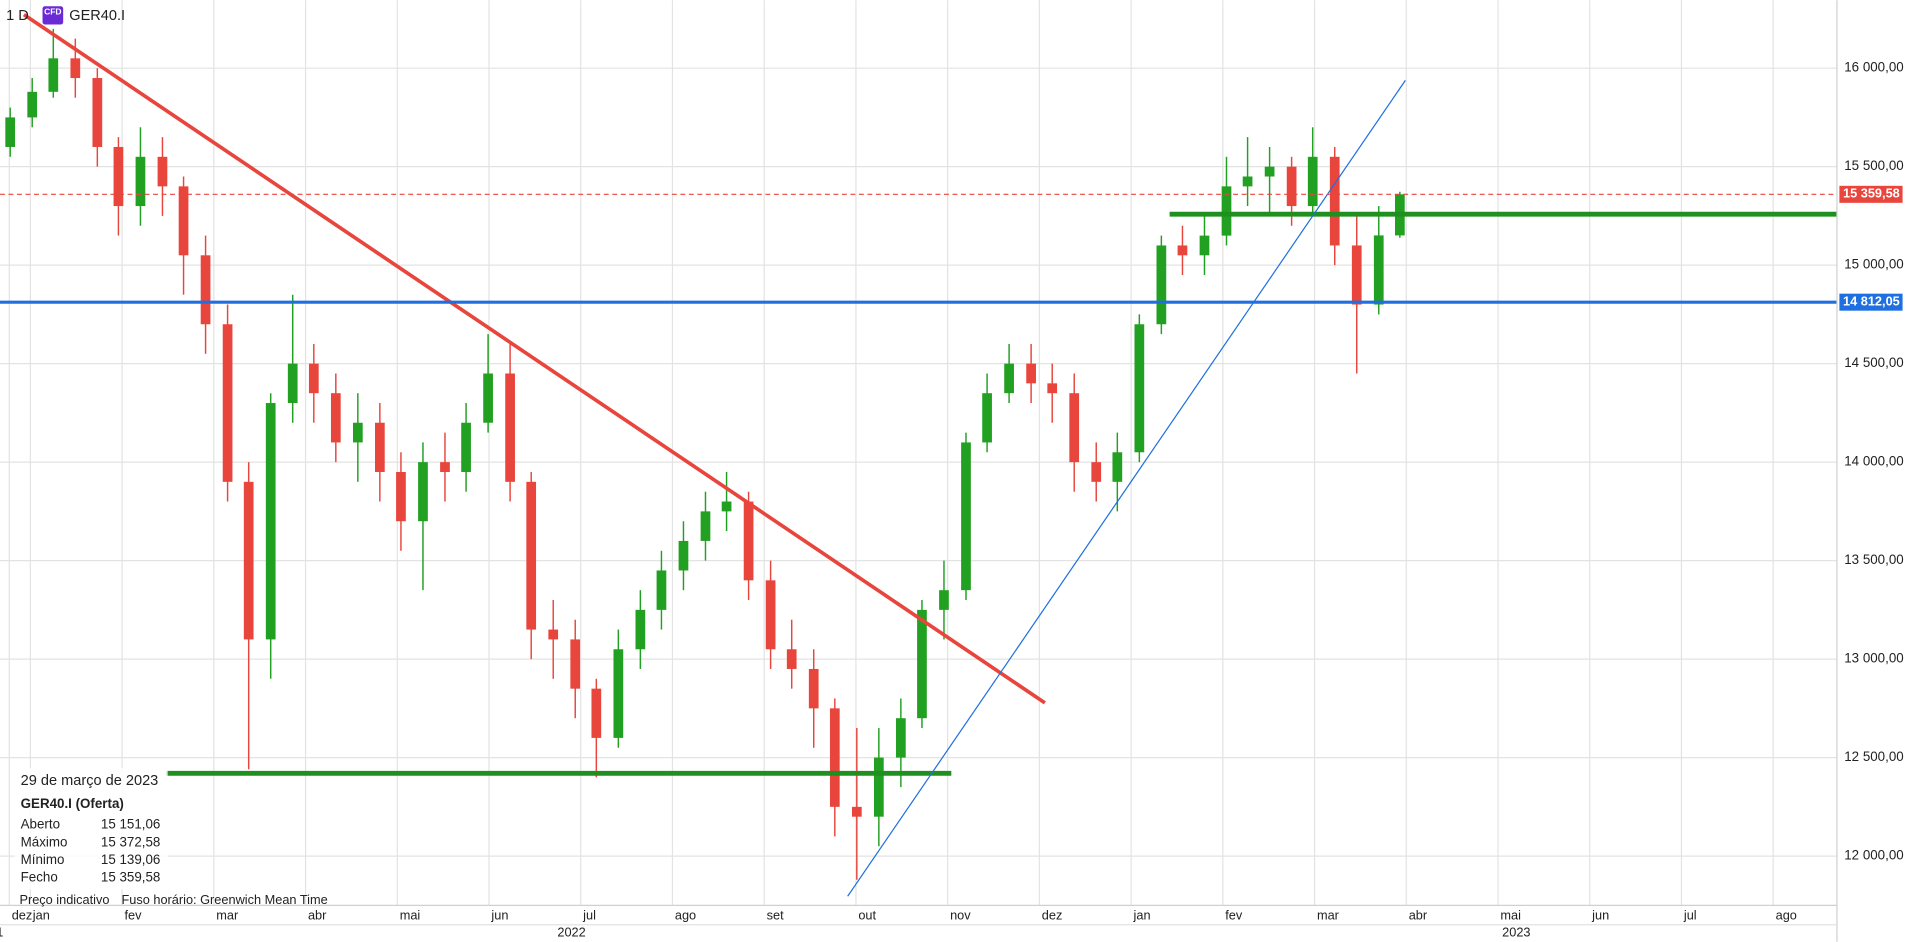  I want to click on price-tag, so click(1871, 194).